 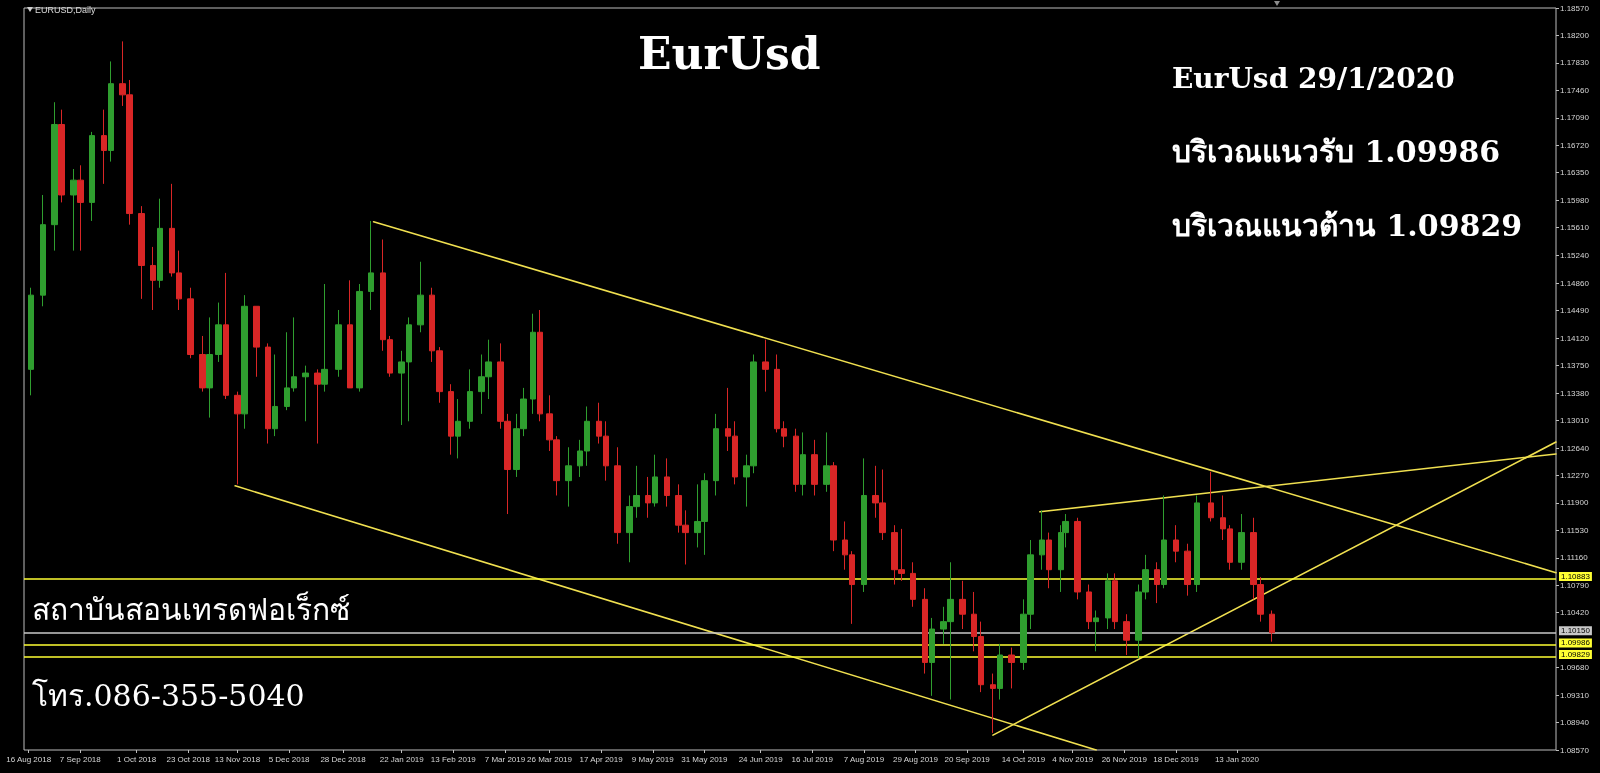 What do you see at coordinates (168, 695) in the screenshot?
I see `annotation: โทร.086-355-5040` at bounding box center [168, 695].